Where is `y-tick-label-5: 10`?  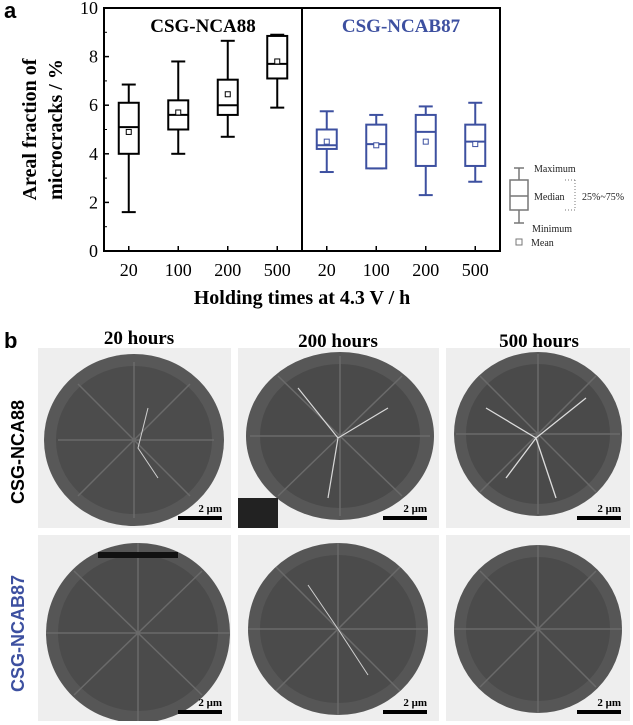 y-tick-label-5: 10 is located at coordinates (89, 9).